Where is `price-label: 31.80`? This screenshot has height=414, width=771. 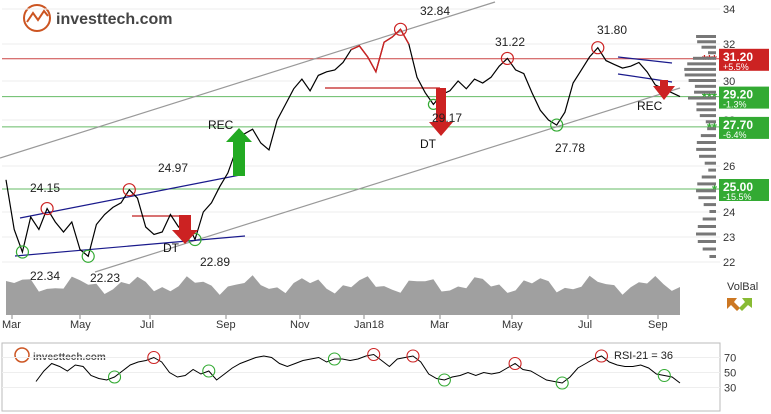 price-label: 31.80 is located at coordinates (612, 30).